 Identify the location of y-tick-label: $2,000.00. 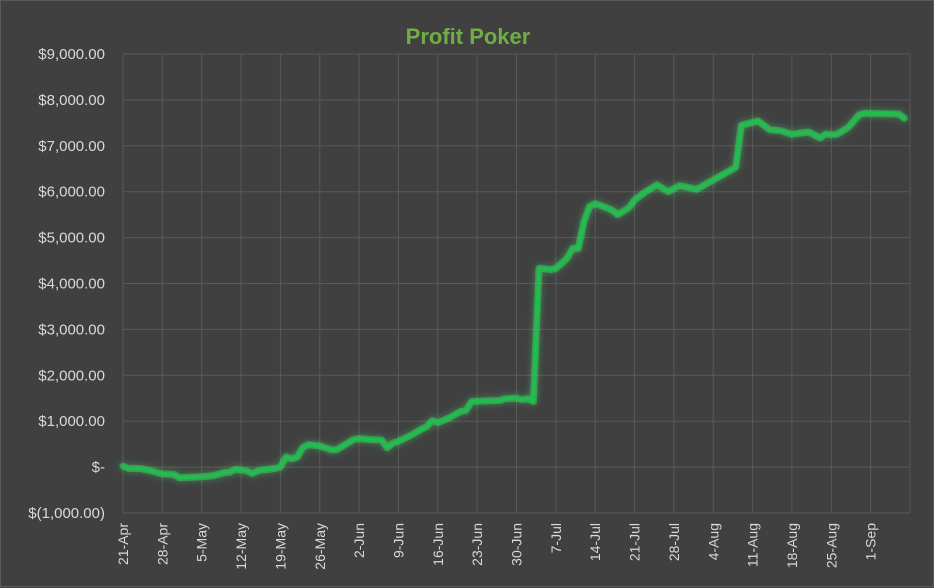
(71, 375).